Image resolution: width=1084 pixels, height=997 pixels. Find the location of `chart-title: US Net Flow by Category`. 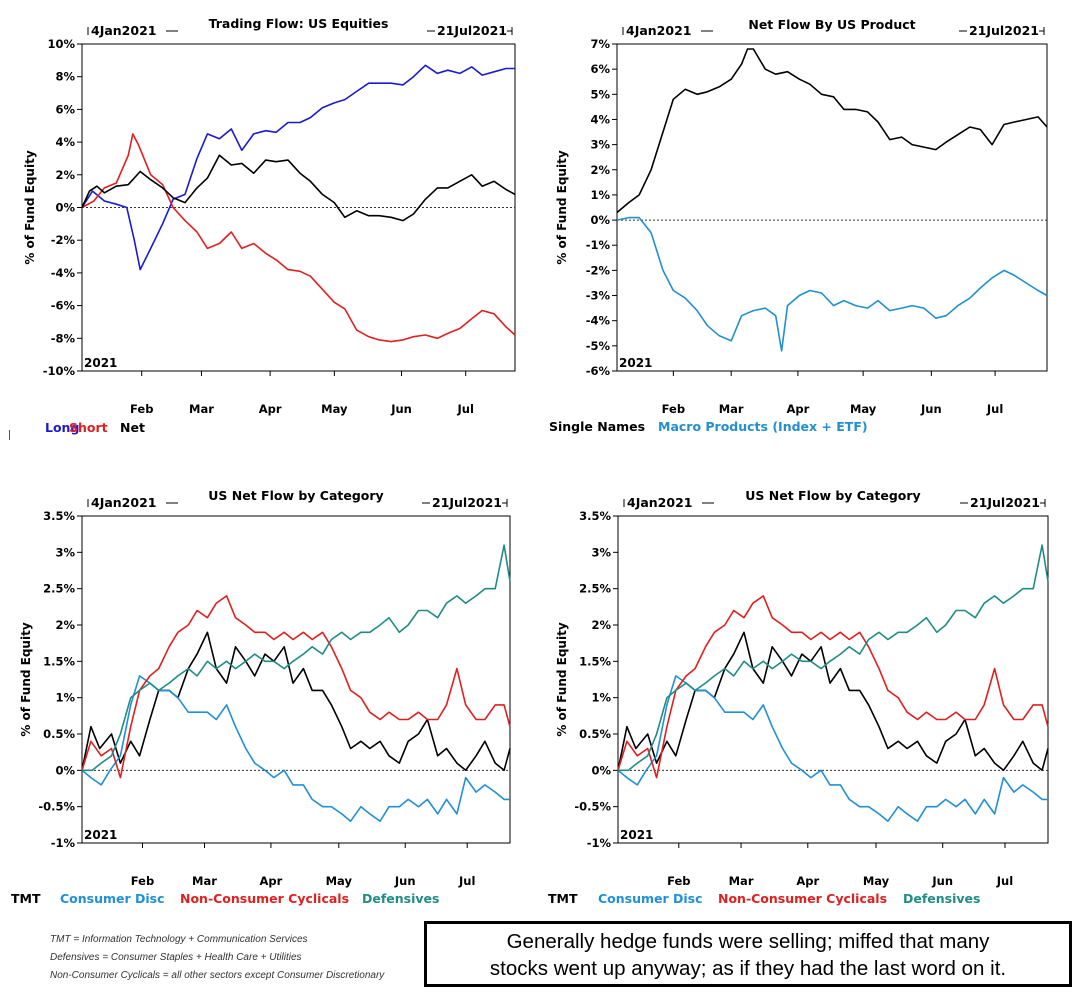

chart-title: US Net Flow by Category is located at coordinates (832, 495).